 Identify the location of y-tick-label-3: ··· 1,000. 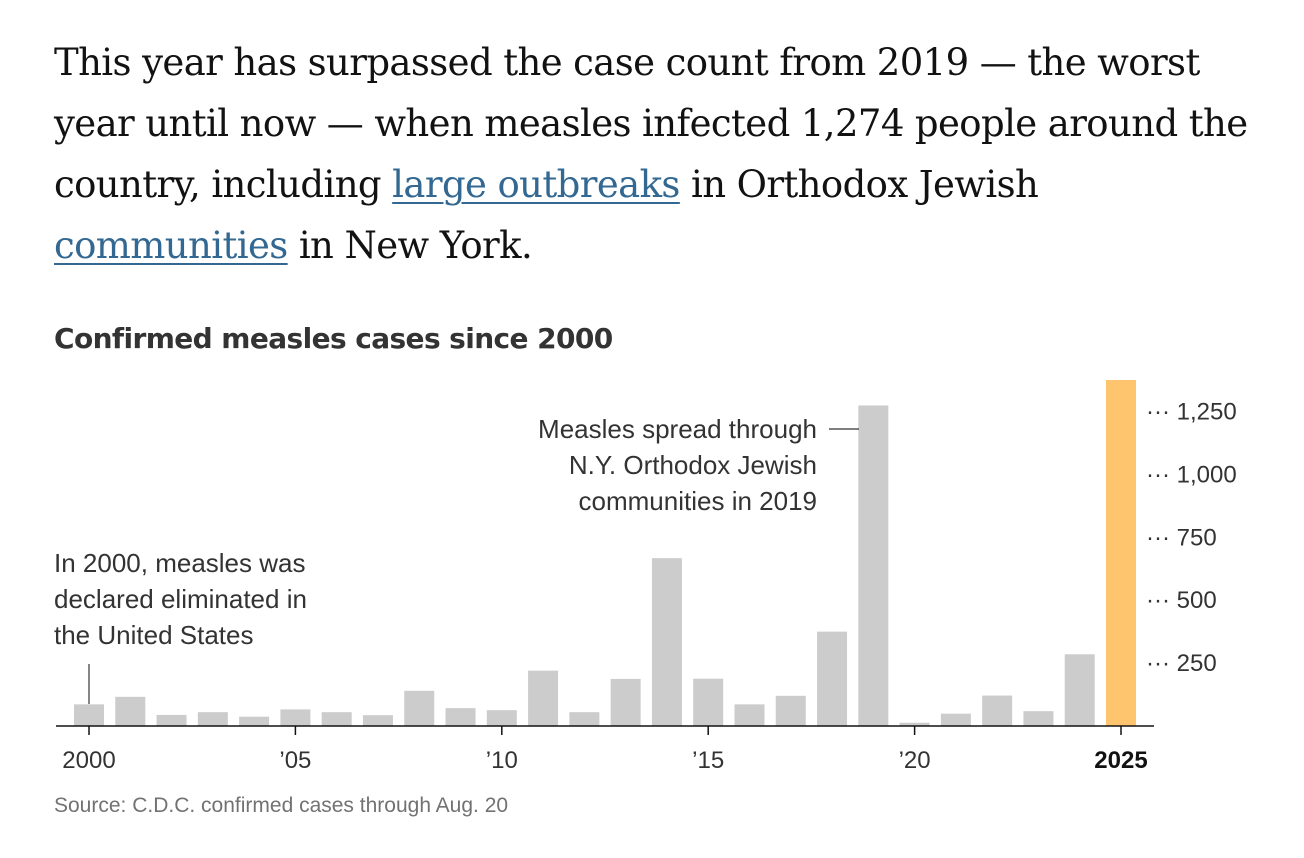
(1191, 474).